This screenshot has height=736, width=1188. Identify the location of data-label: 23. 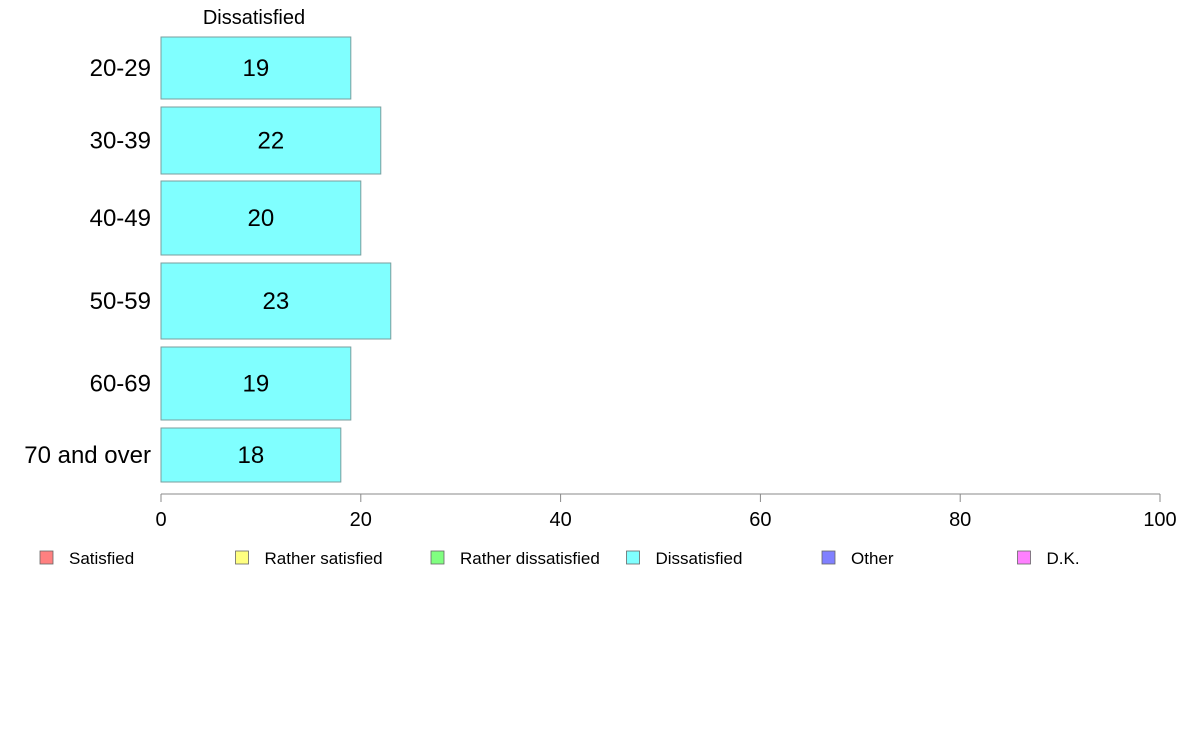
(276, 301).